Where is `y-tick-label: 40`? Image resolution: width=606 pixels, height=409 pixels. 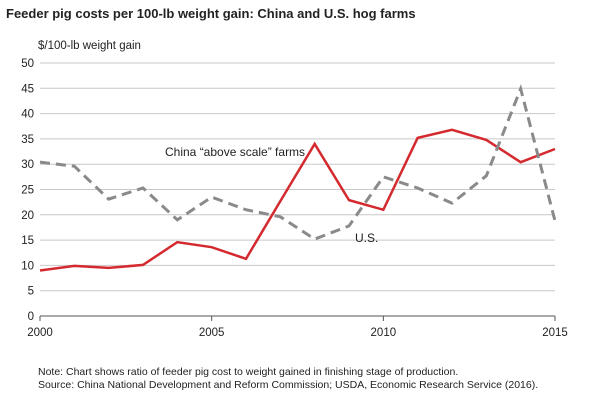
y-tick-label: 40 is located at coordinates (27, 115).